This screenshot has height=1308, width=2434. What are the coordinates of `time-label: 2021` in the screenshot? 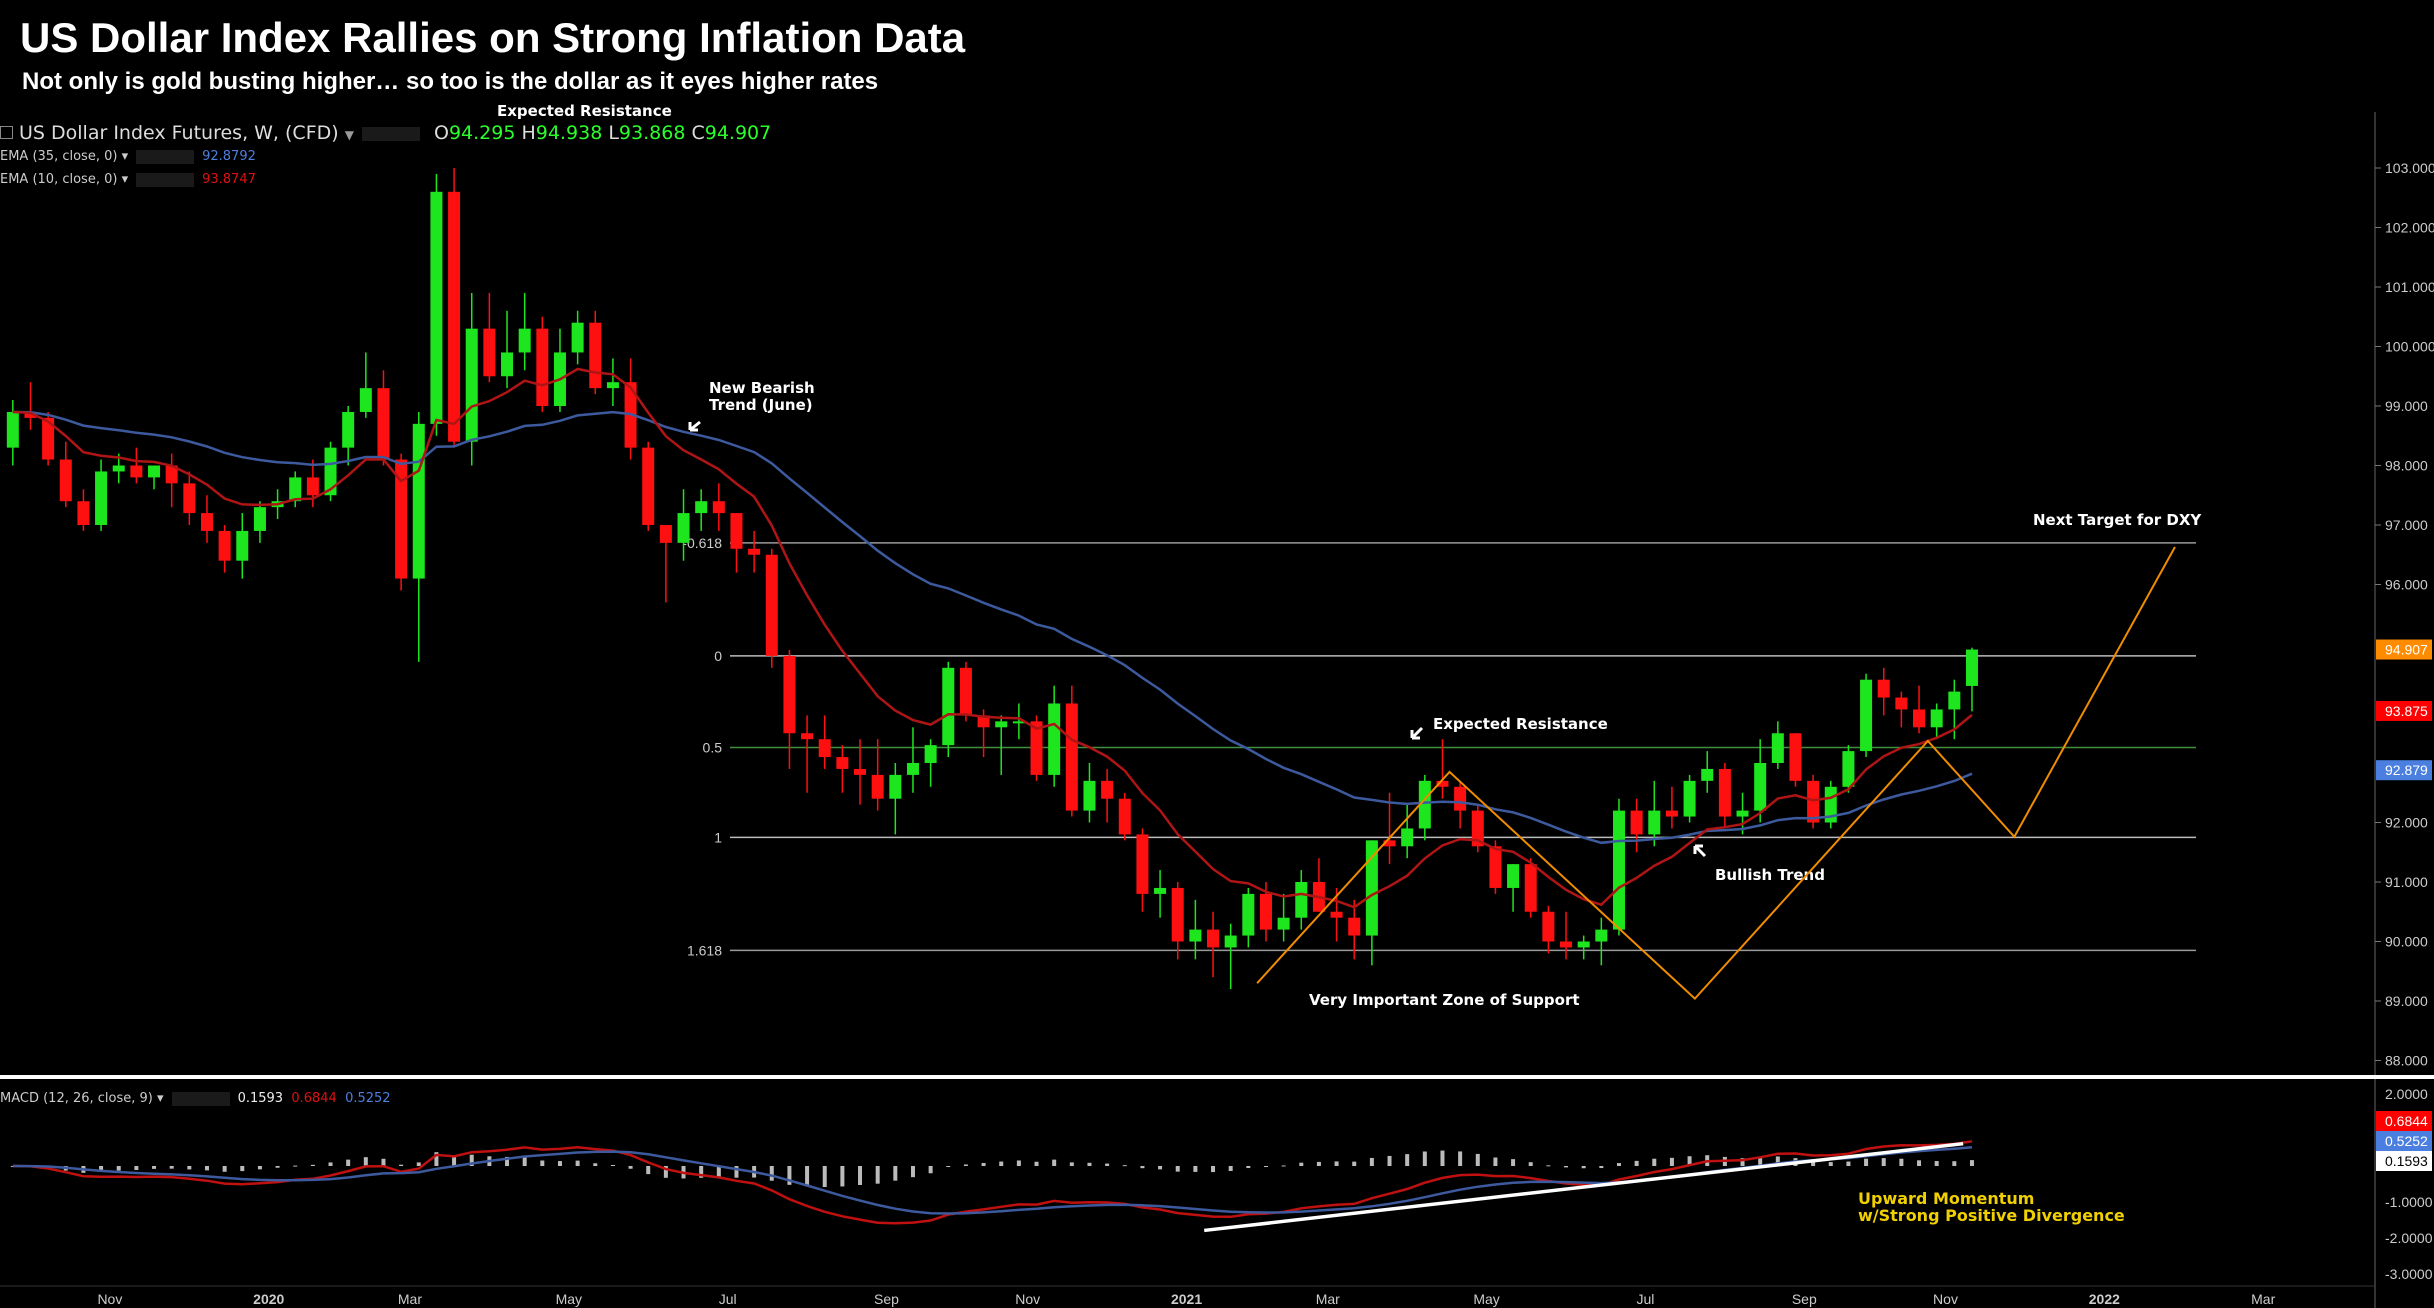 It's located at (1186, 1299).